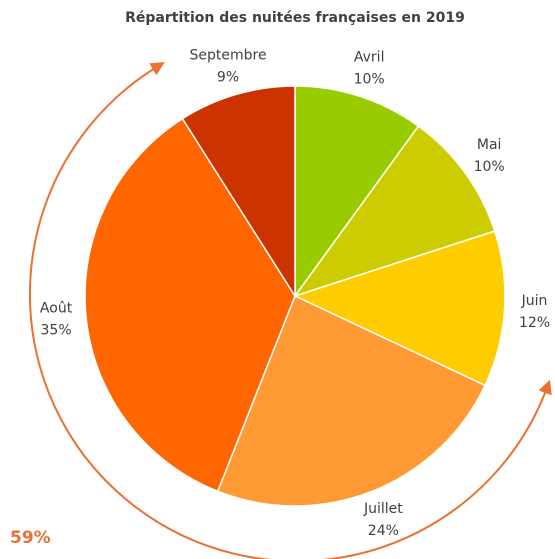 This screenshot has width=555, height=559. What do you see at coordinates (228, 78) in the screenshot?
I see `data-label: 9%` at bounding box center [228, 78].